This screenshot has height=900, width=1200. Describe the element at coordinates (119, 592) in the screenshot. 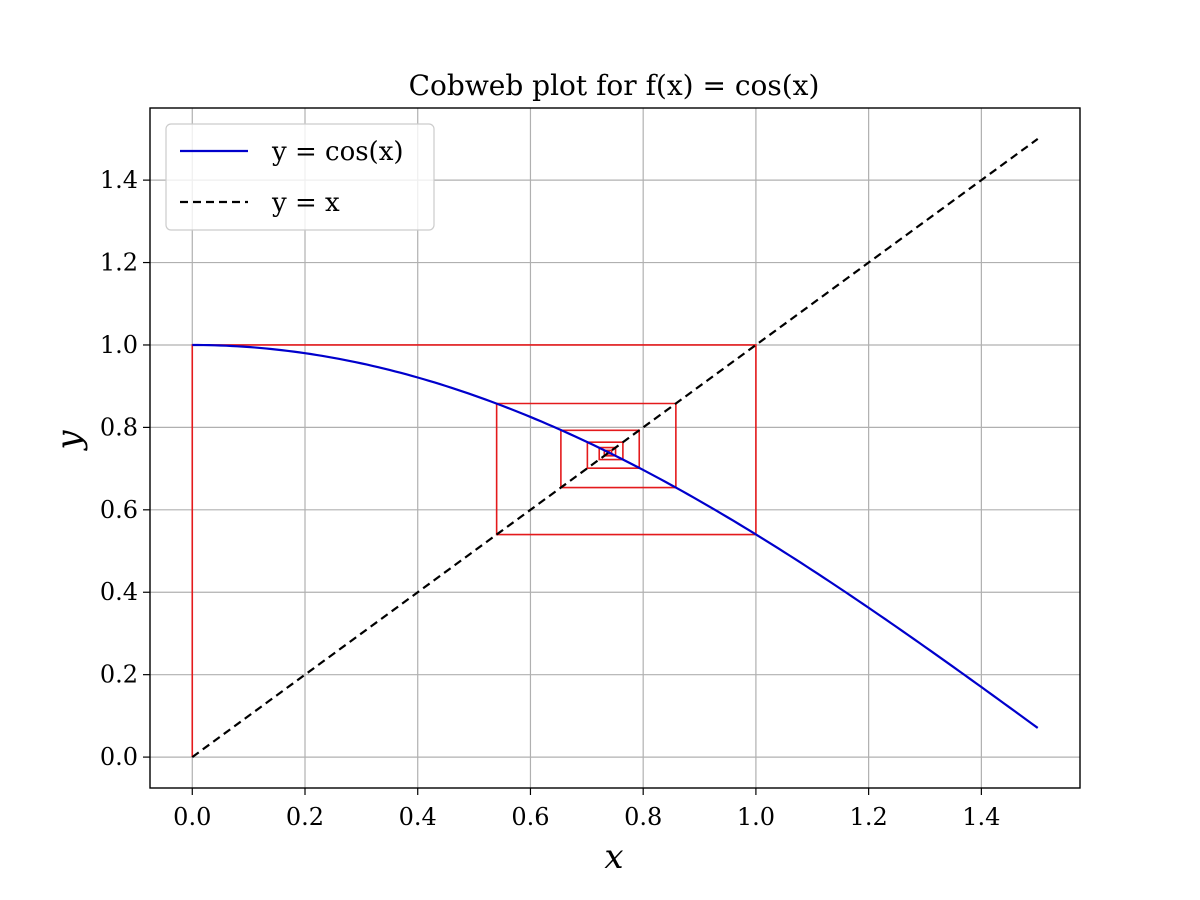

I see `y-tick-label: 0.4` at that location.